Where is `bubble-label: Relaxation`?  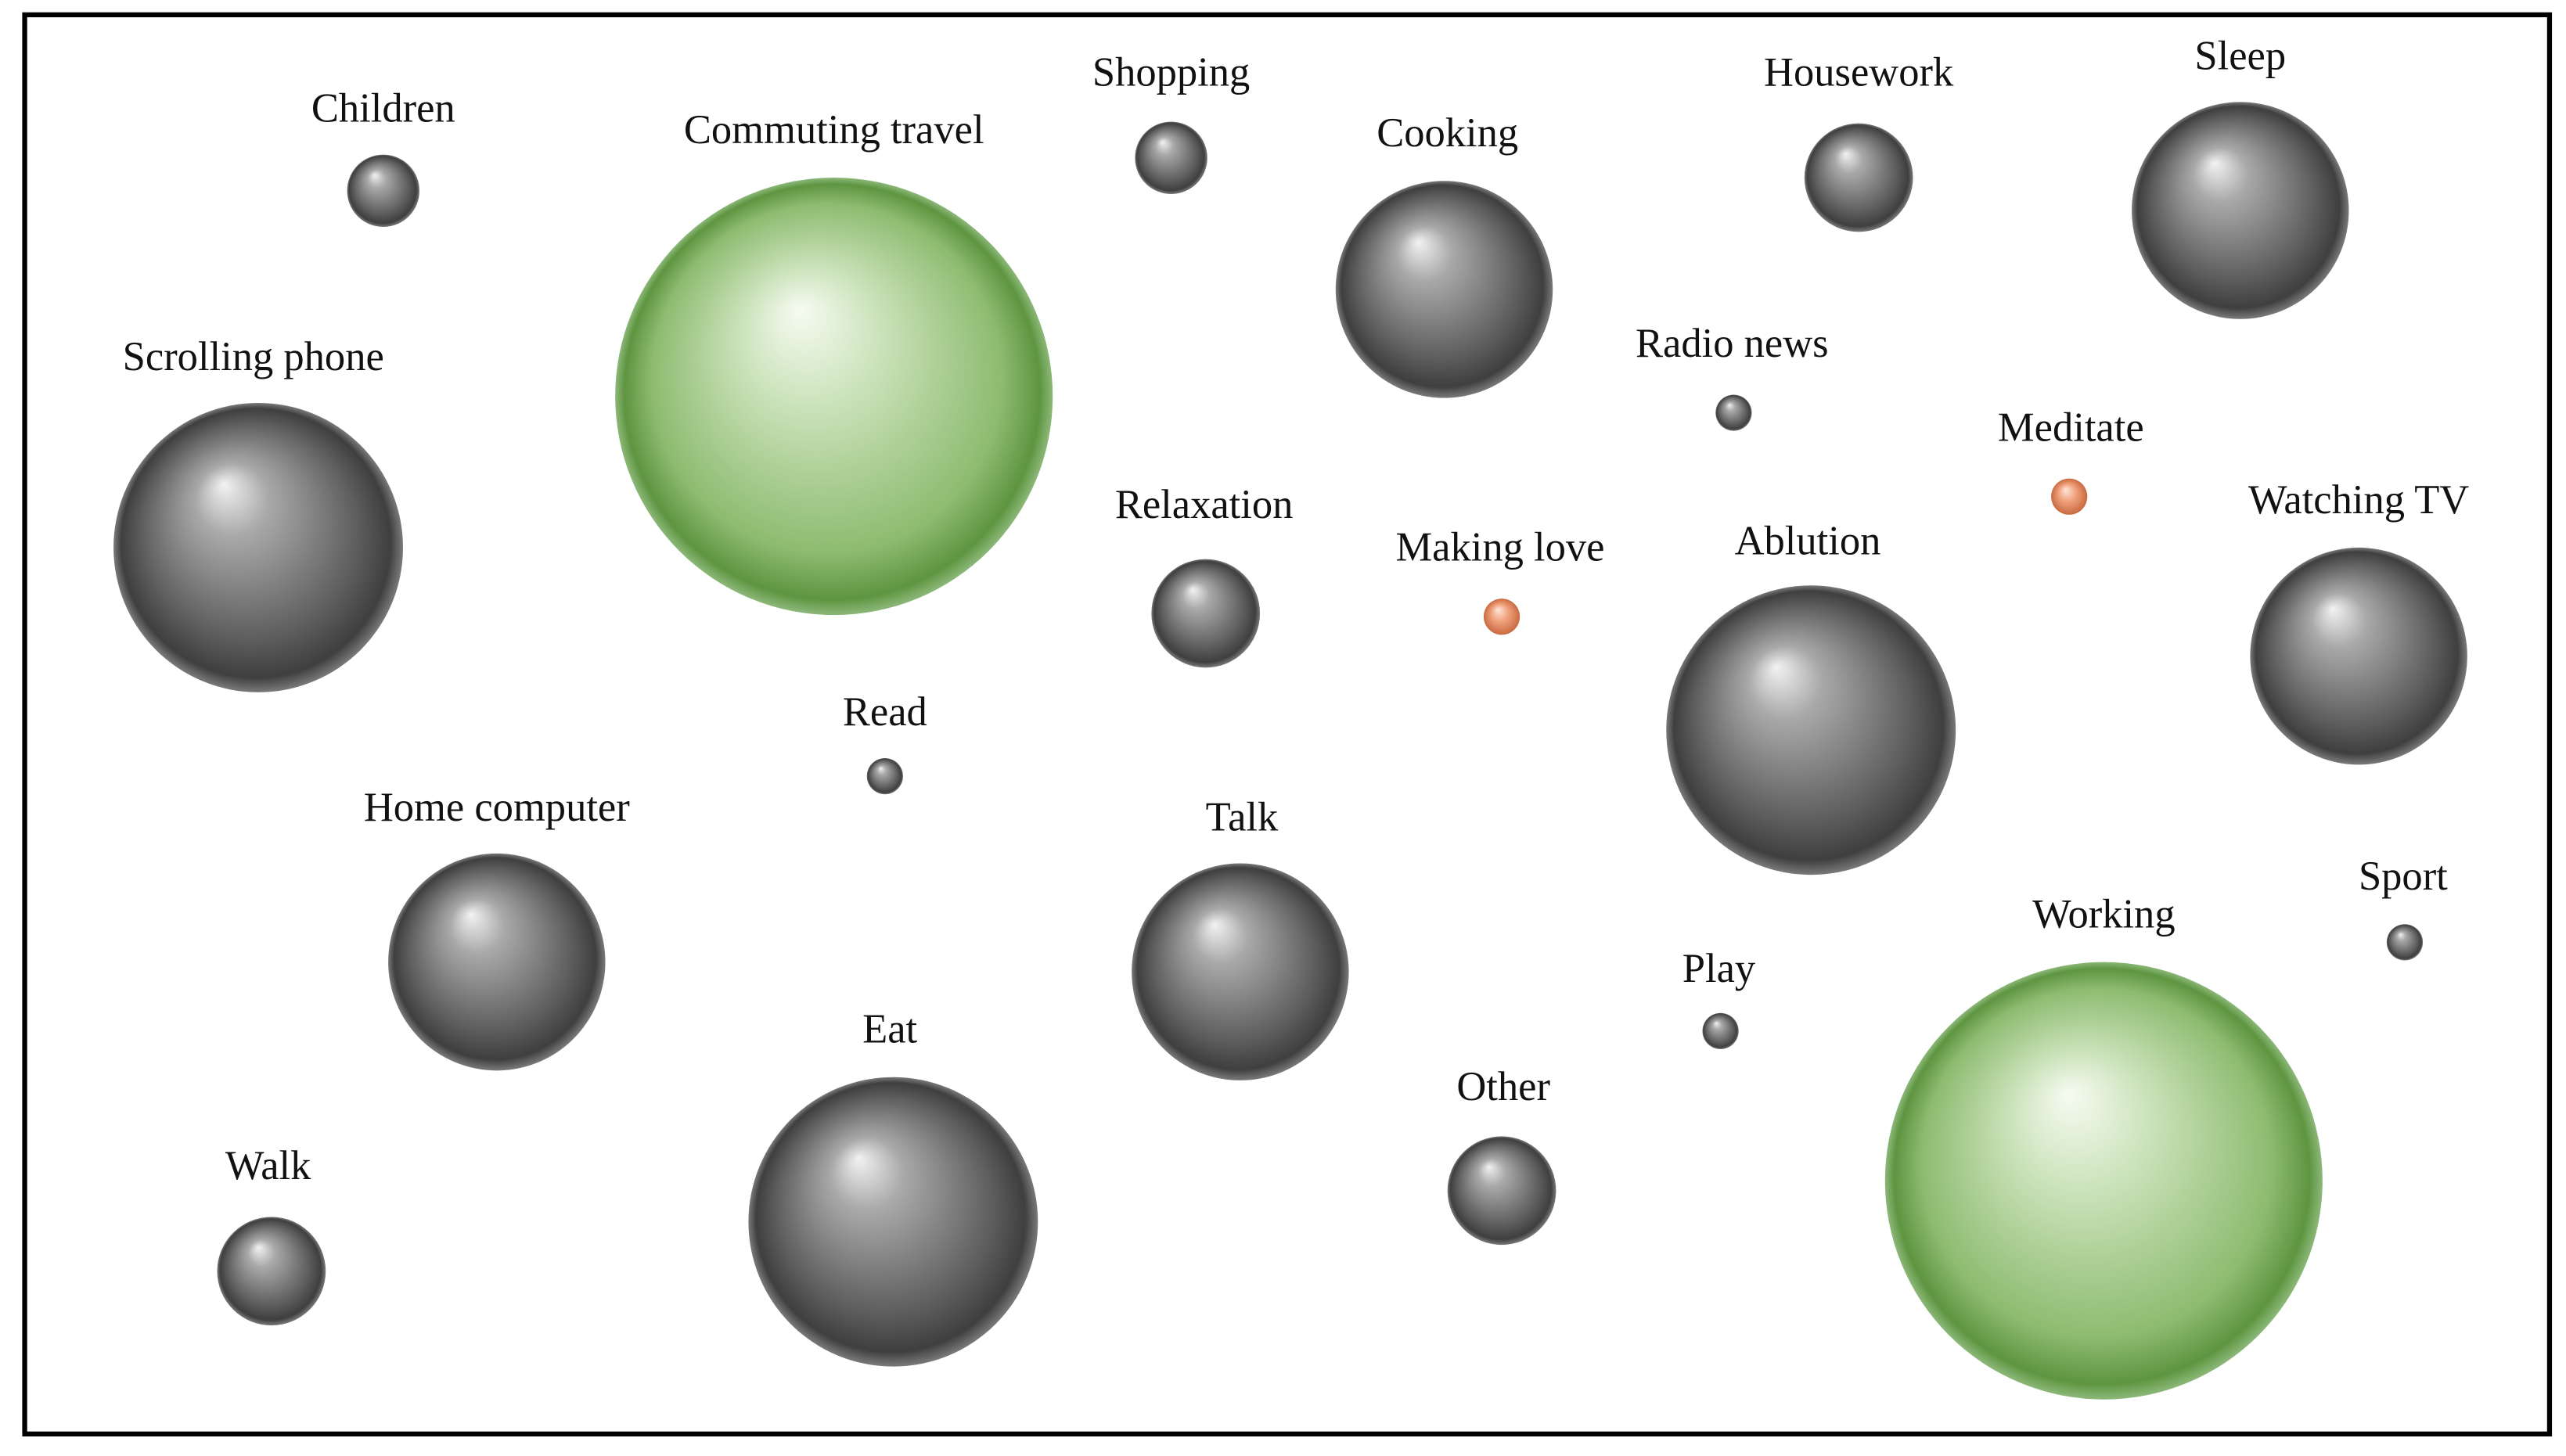 bubble-label: Relaxation is located at coordinates (1204, 504).